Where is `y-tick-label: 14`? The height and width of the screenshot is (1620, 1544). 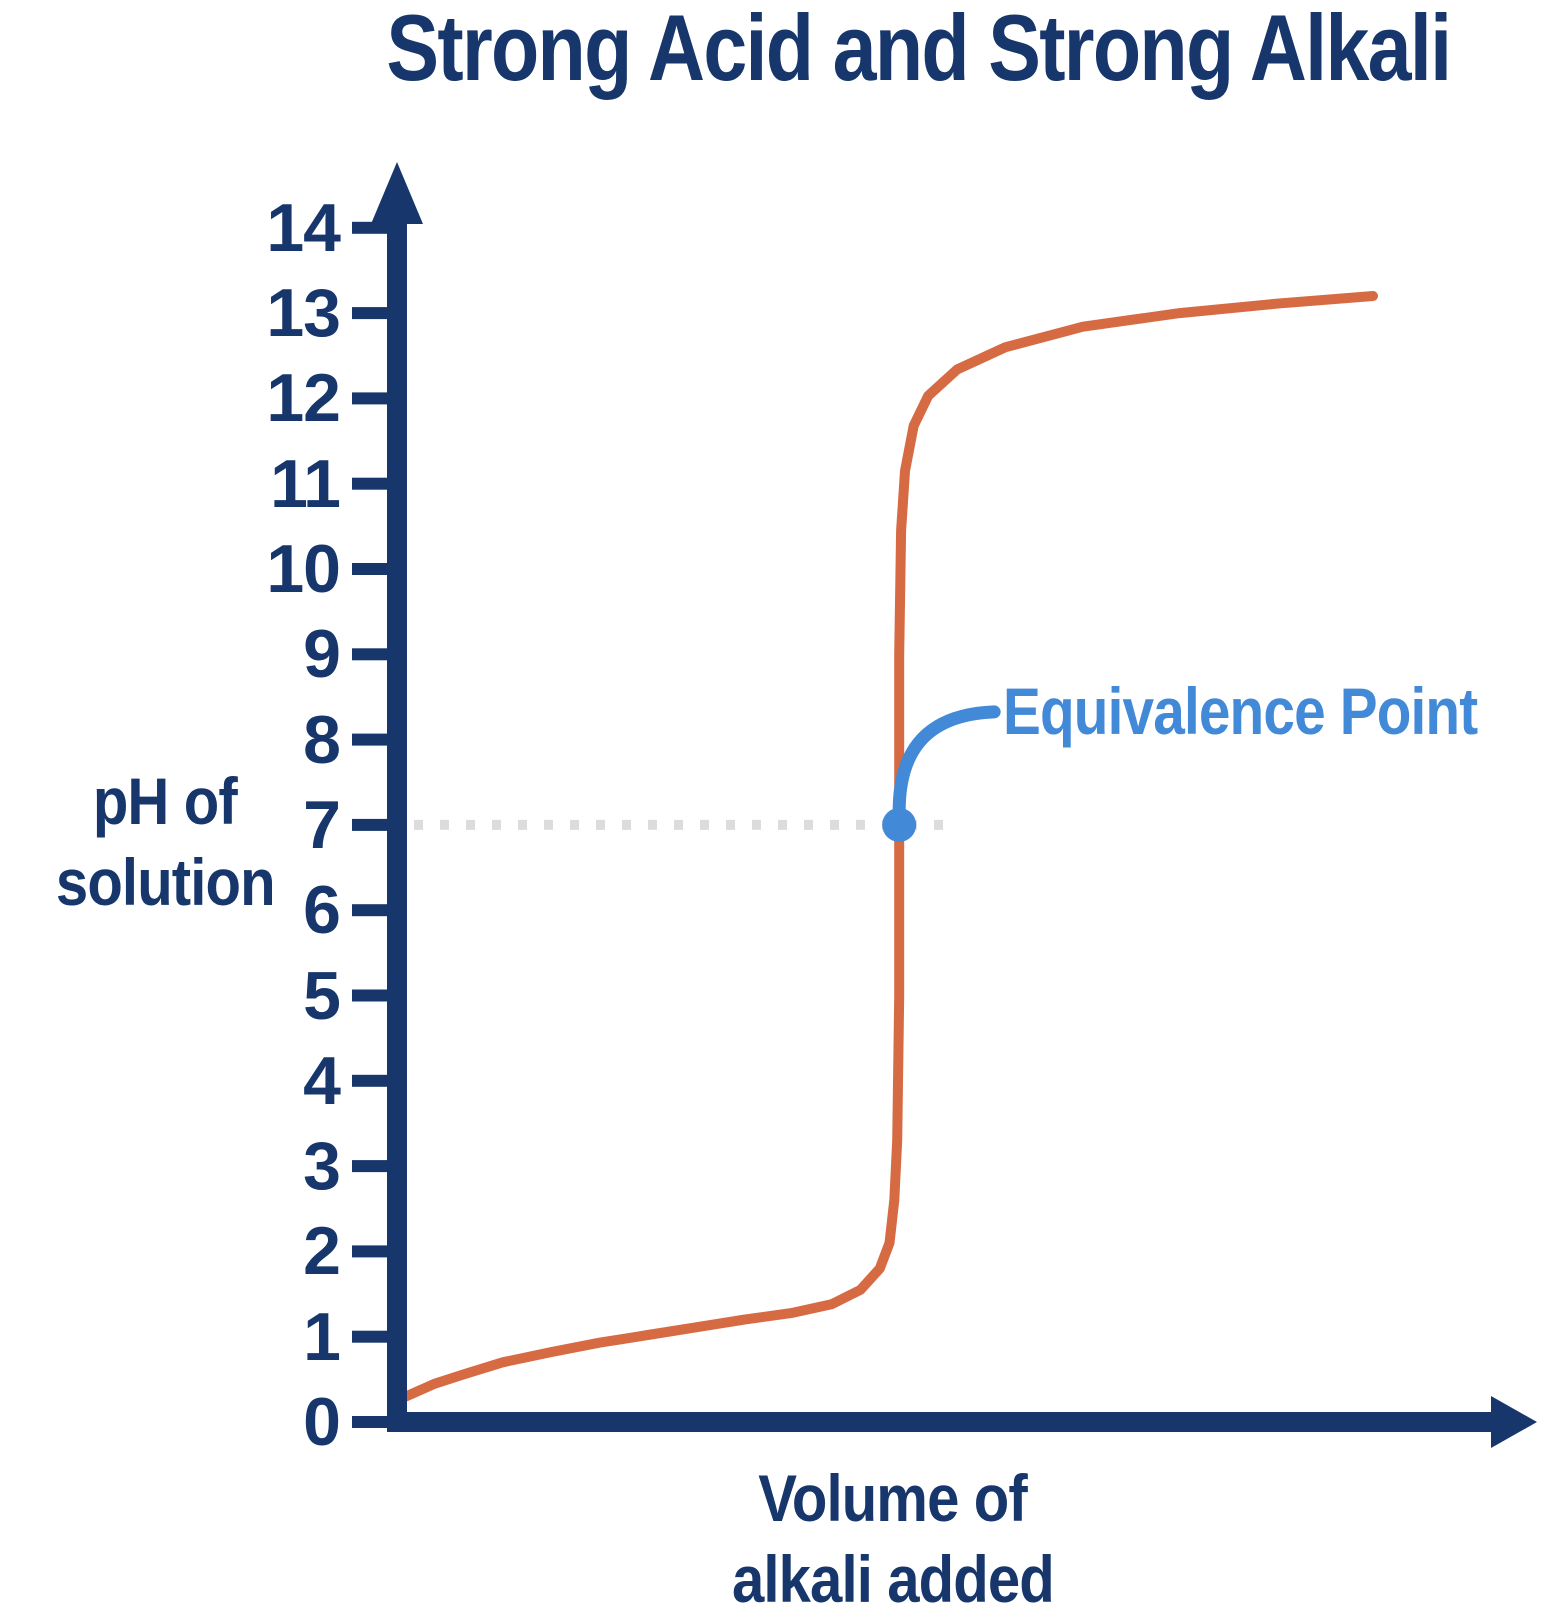 y-tick-label: 14 is located at coordinates (303, 227).